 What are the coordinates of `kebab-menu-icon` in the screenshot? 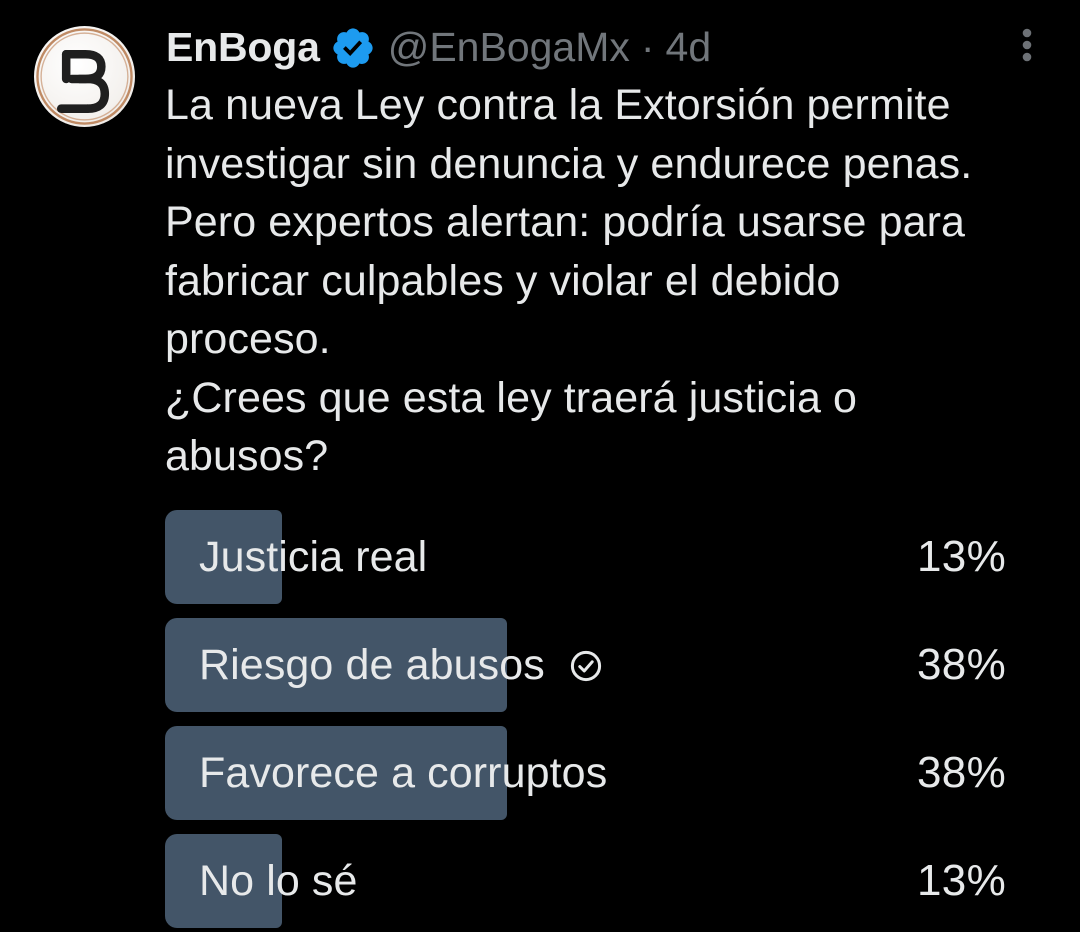 It's located at (1027, 45).